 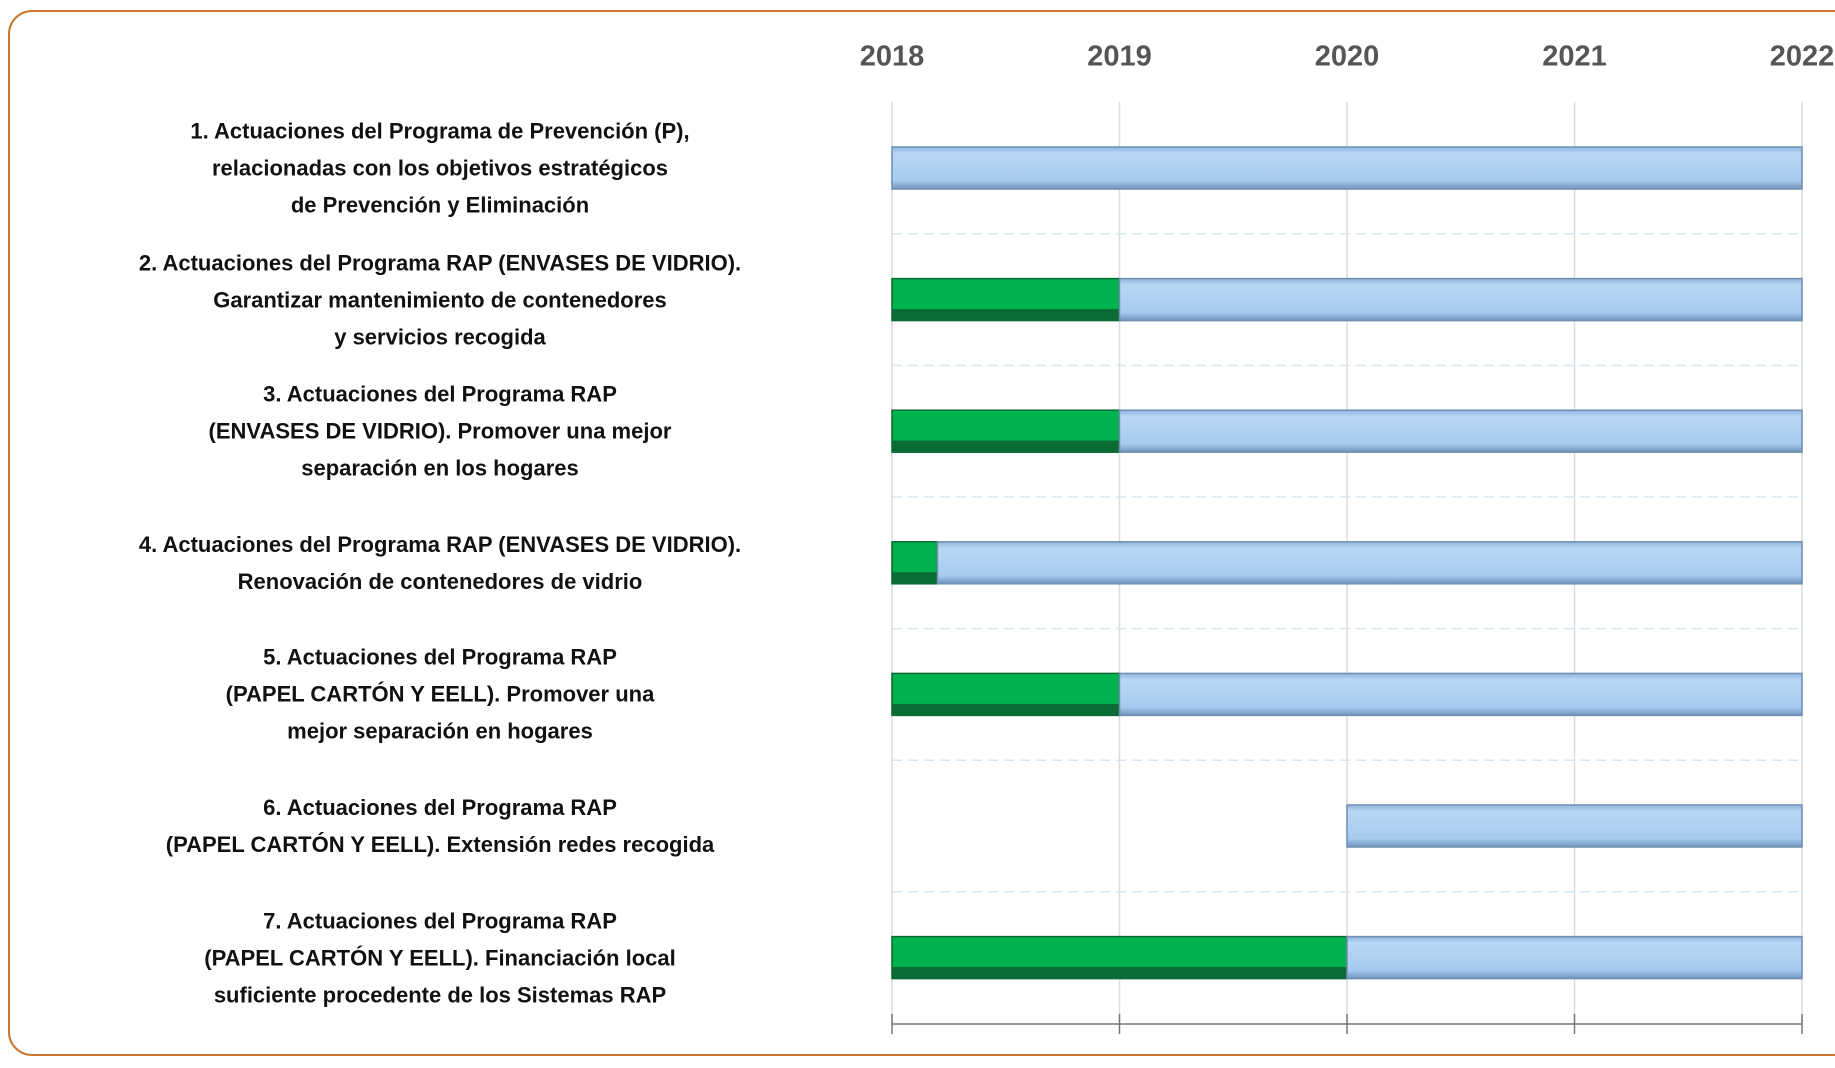 What do you see at coordinates (1574, 57) in the screenshot?
I see `x-tick-label: 2021` at bounding box center [1574, 57].